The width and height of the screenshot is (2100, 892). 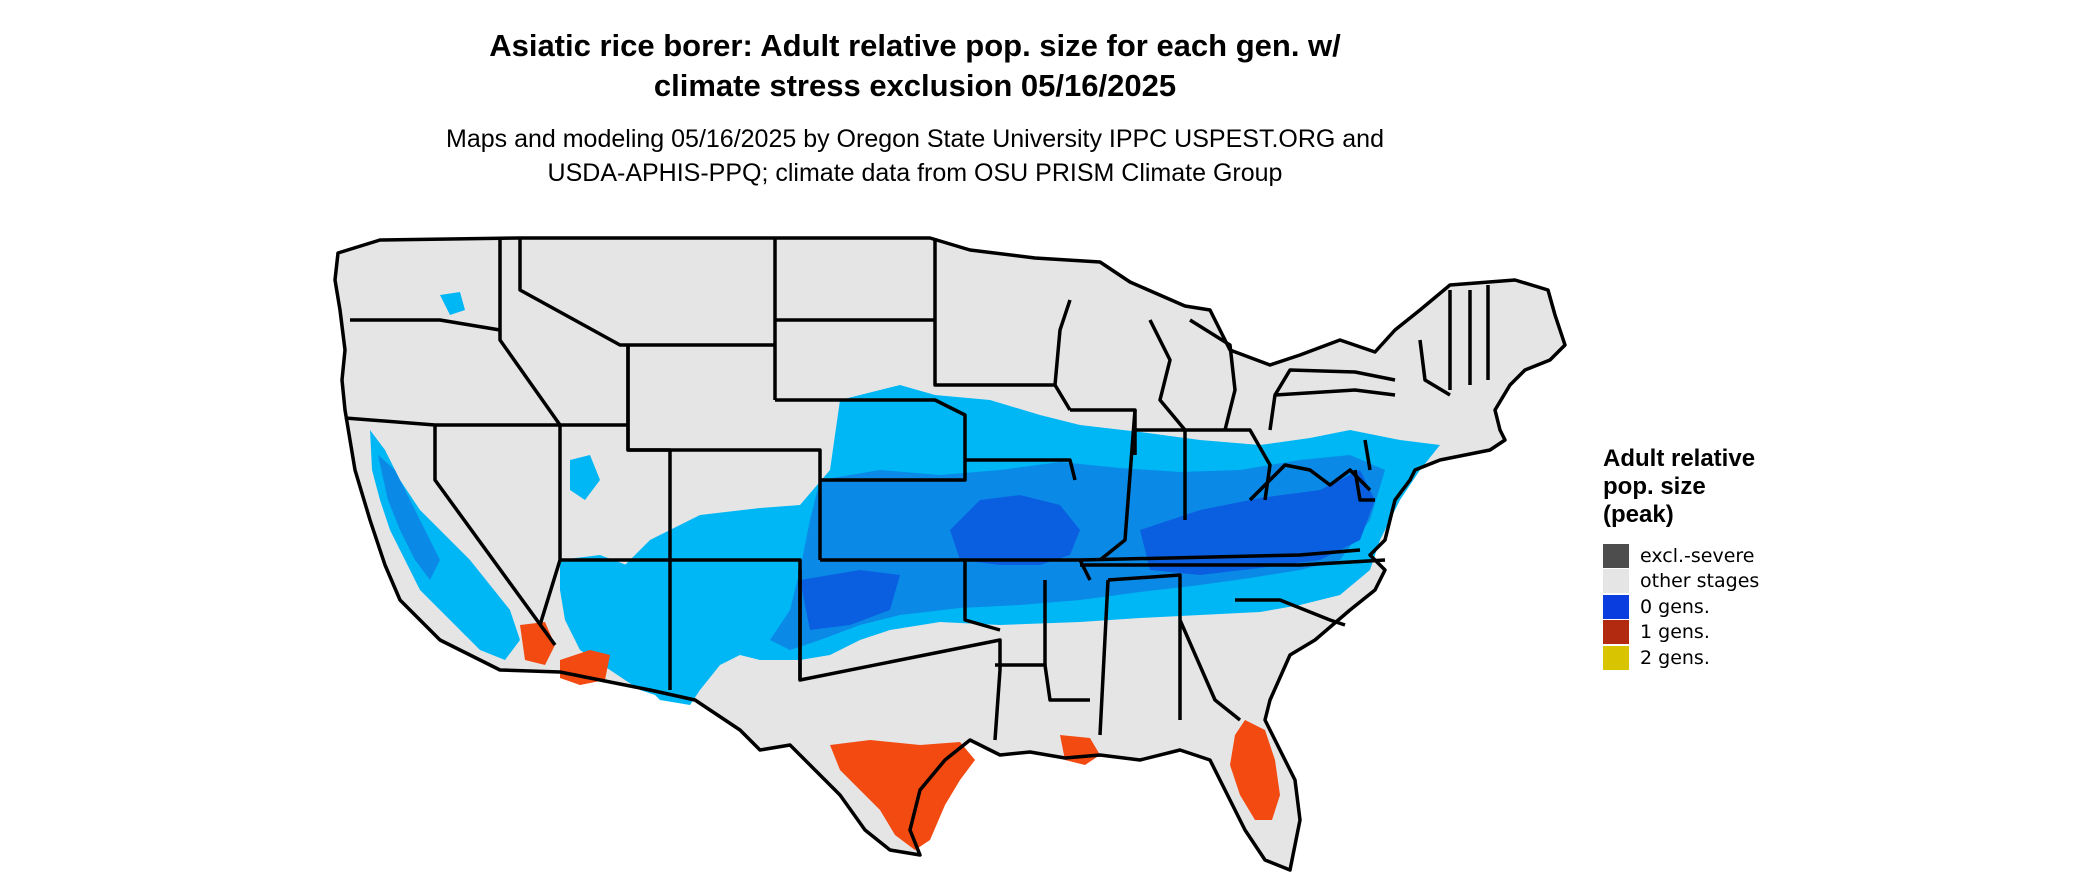 I want to click on arizona-light, so click(x=625, y=627).